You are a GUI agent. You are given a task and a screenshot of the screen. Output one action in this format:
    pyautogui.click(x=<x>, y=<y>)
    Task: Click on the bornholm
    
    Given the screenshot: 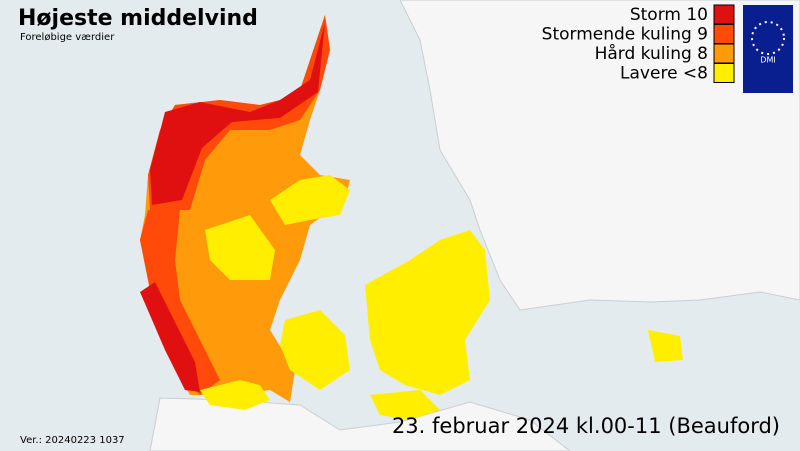 What is the action you would take?
    pyautogui.click(x=665, y=346)
    